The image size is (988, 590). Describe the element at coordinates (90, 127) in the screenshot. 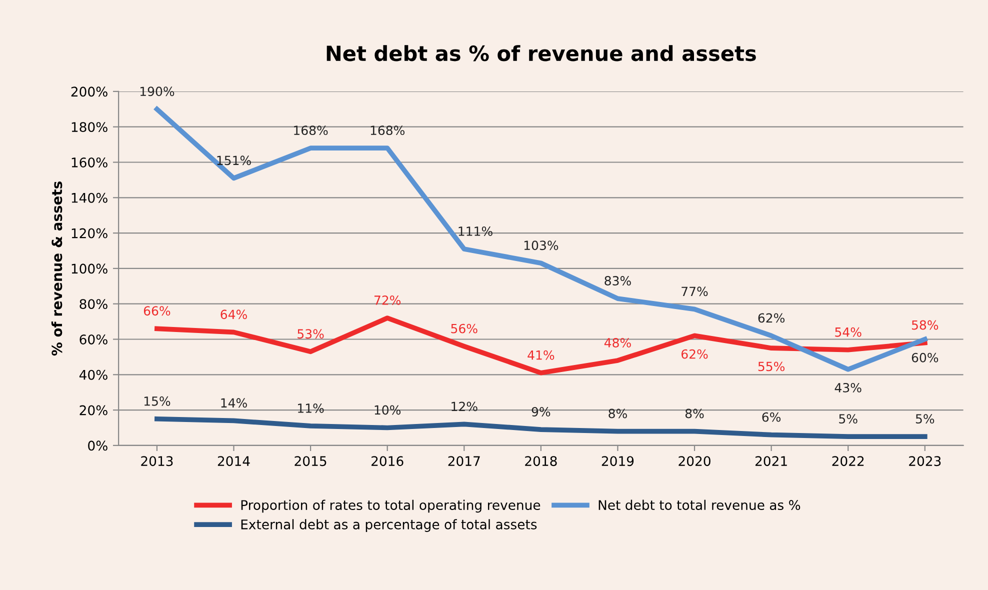

I see `y-tick-label: 180%` at that location.